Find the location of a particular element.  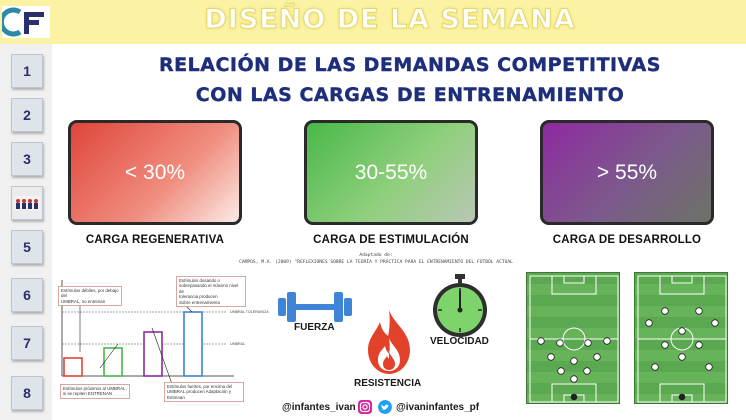

main-title-line-2: CON LAS CARGAS DE ENTRENAMIENTO is located at coordinates (410, 95).